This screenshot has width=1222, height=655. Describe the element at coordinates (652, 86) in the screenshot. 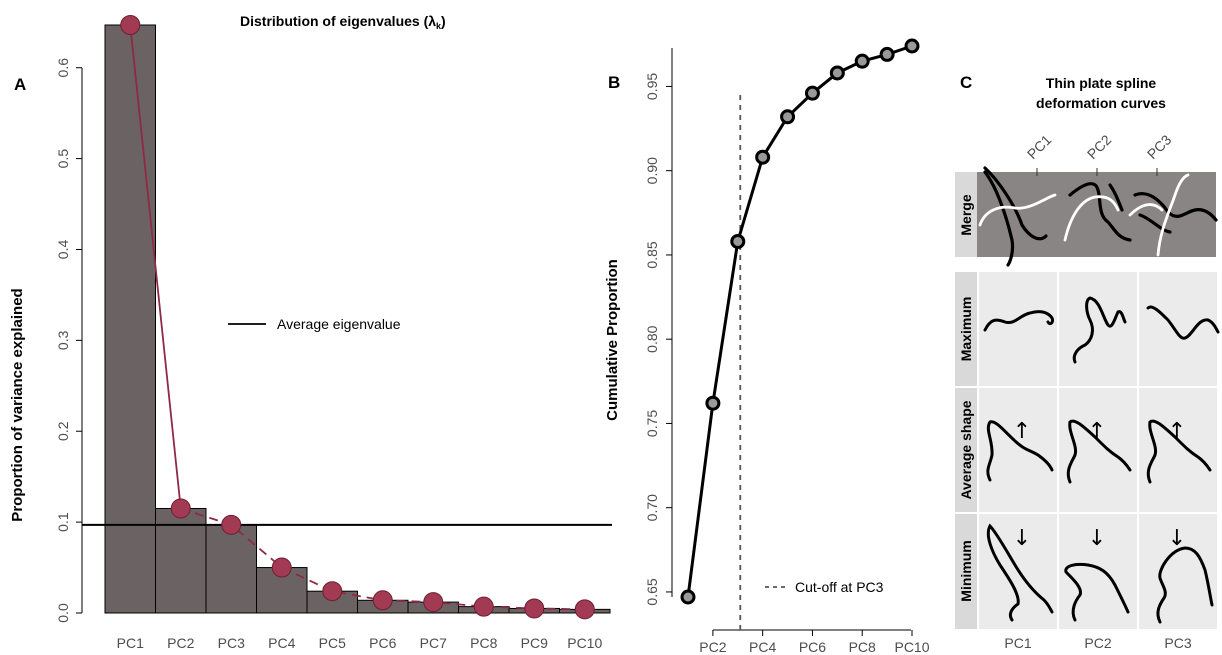

I see `y-tick-label: 0.95` at that location.